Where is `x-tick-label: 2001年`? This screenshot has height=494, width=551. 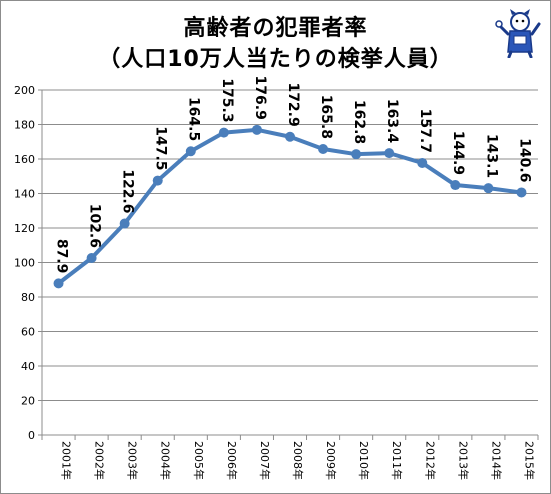
x-tick-label: 2001年 is located at coordinates (67, 460).